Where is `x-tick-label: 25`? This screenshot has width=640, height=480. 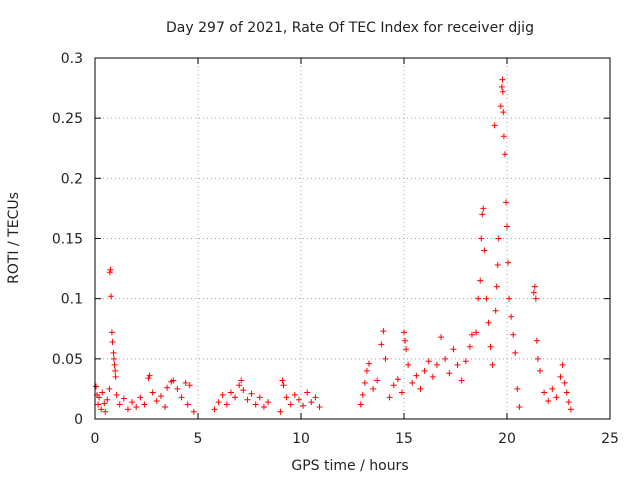 x-tick-label: 25 is located at coordinates (610, 439).